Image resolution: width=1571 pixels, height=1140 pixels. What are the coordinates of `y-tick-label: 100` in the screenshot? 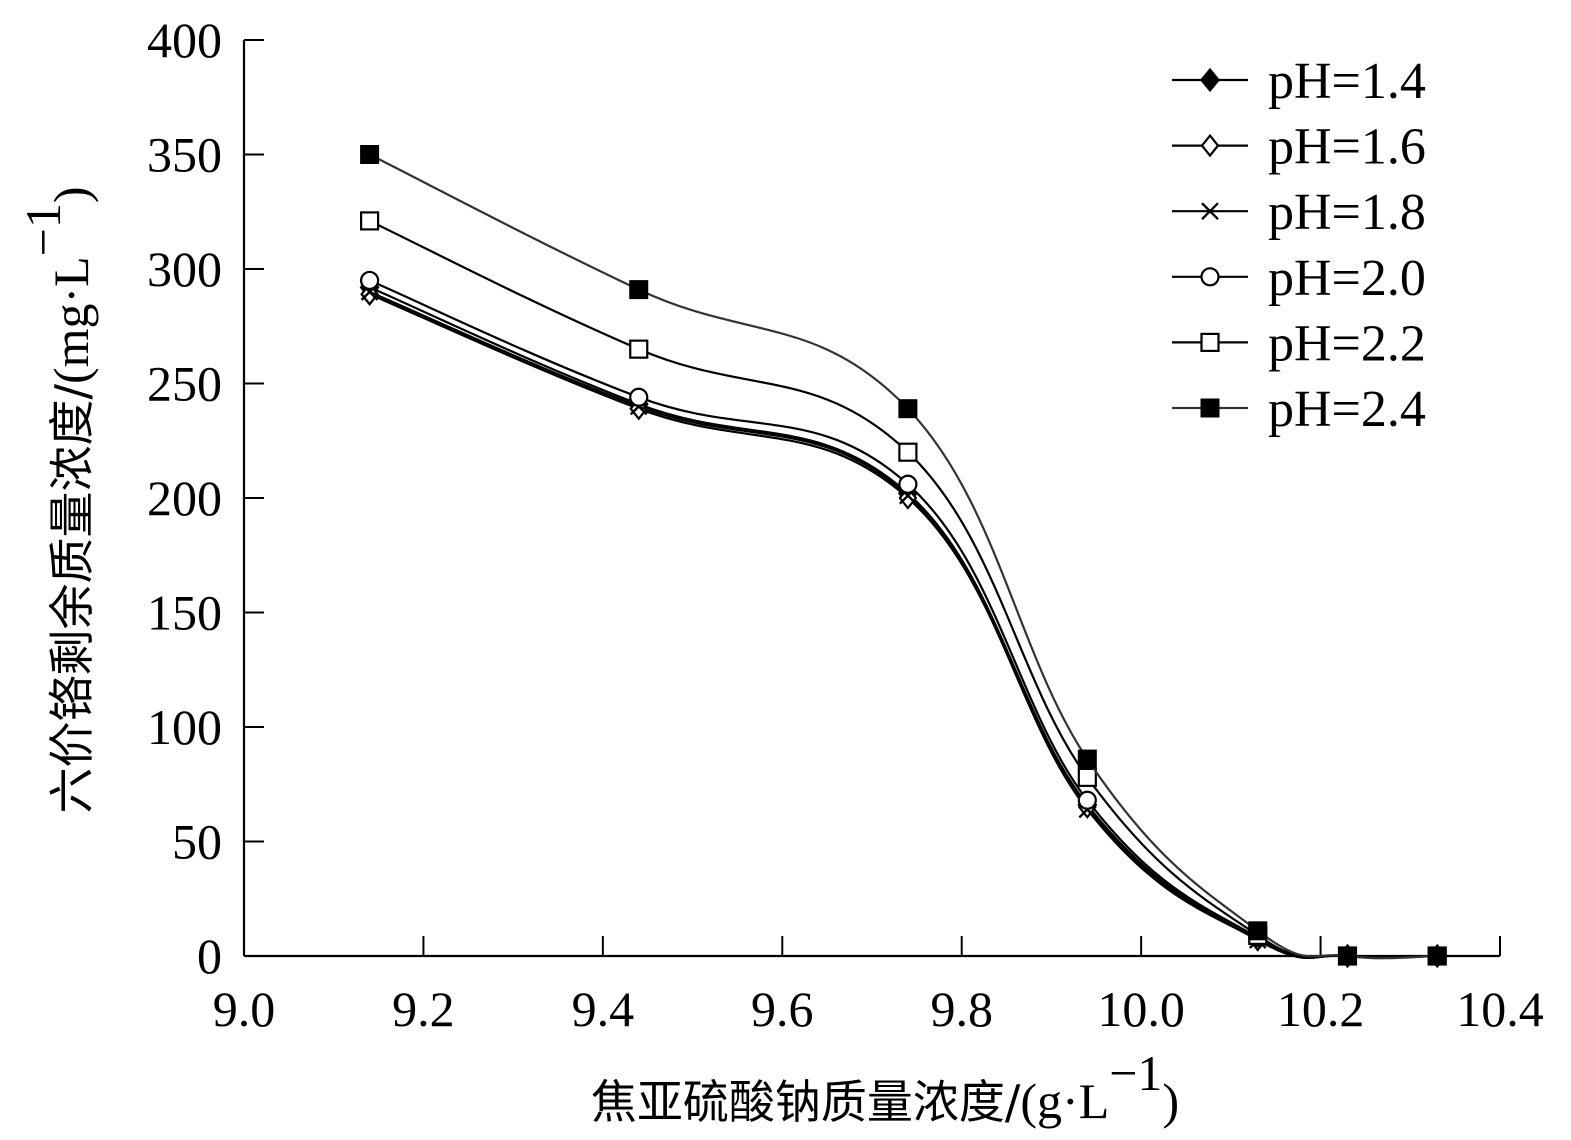 It's located at (184, 727).